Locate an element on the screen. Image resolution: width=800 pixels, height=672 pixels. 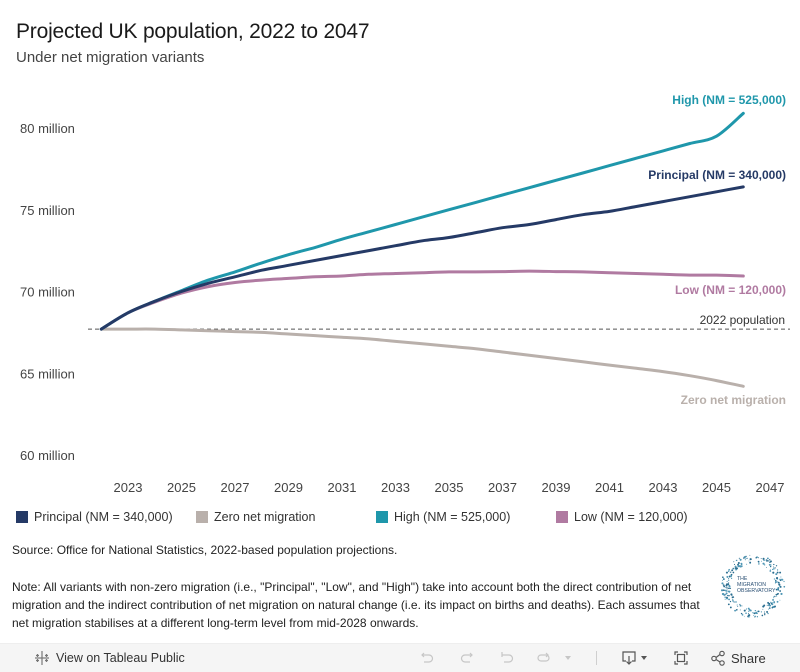
series-label-principal: Principal (NM = 340,000) is located at coordinates (717, 175).